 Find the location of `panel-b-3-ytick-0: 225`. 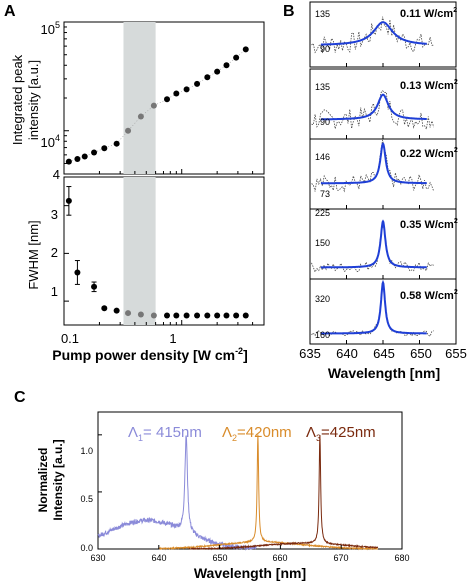

panel-b-3-ytick-0: 225 is located at coordinates (322, 213).